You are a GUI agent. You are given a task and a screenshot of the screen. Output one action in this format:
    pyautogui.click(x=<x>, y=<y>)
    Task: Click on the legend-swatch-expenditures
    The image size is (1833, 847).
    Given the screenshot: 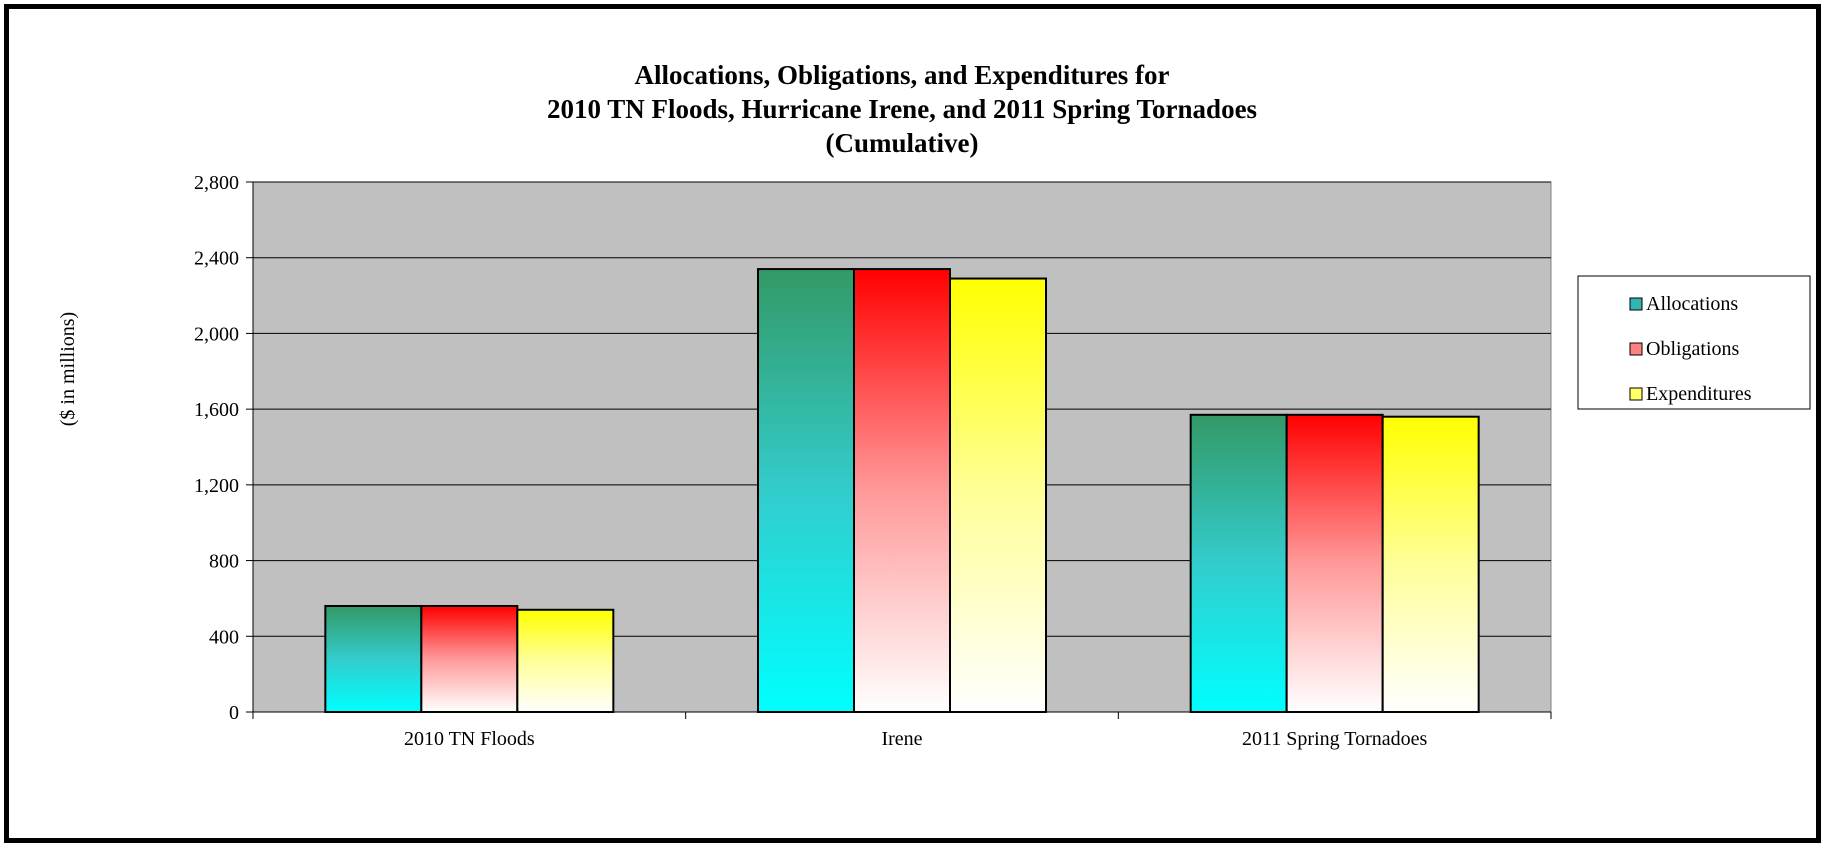 What is the action you would take?
    pyautogui.click(x=1636, y=394)
    